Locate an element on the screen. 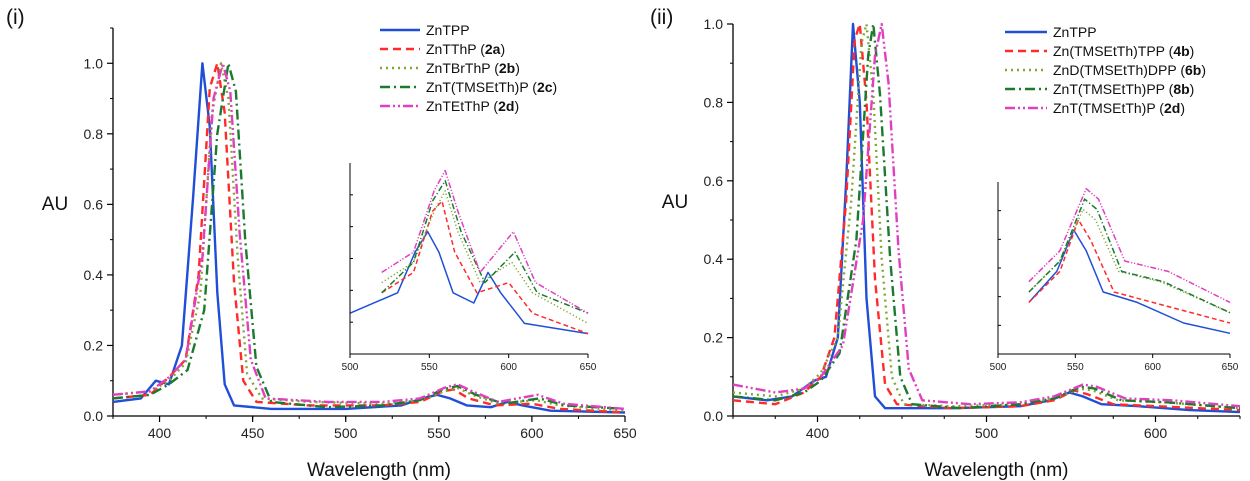 The width and height of the screenshot is (1250, 481). legend-entry-4: ZnT(TMSEtTh)P (2d) is located at coordinates (1119, 108).